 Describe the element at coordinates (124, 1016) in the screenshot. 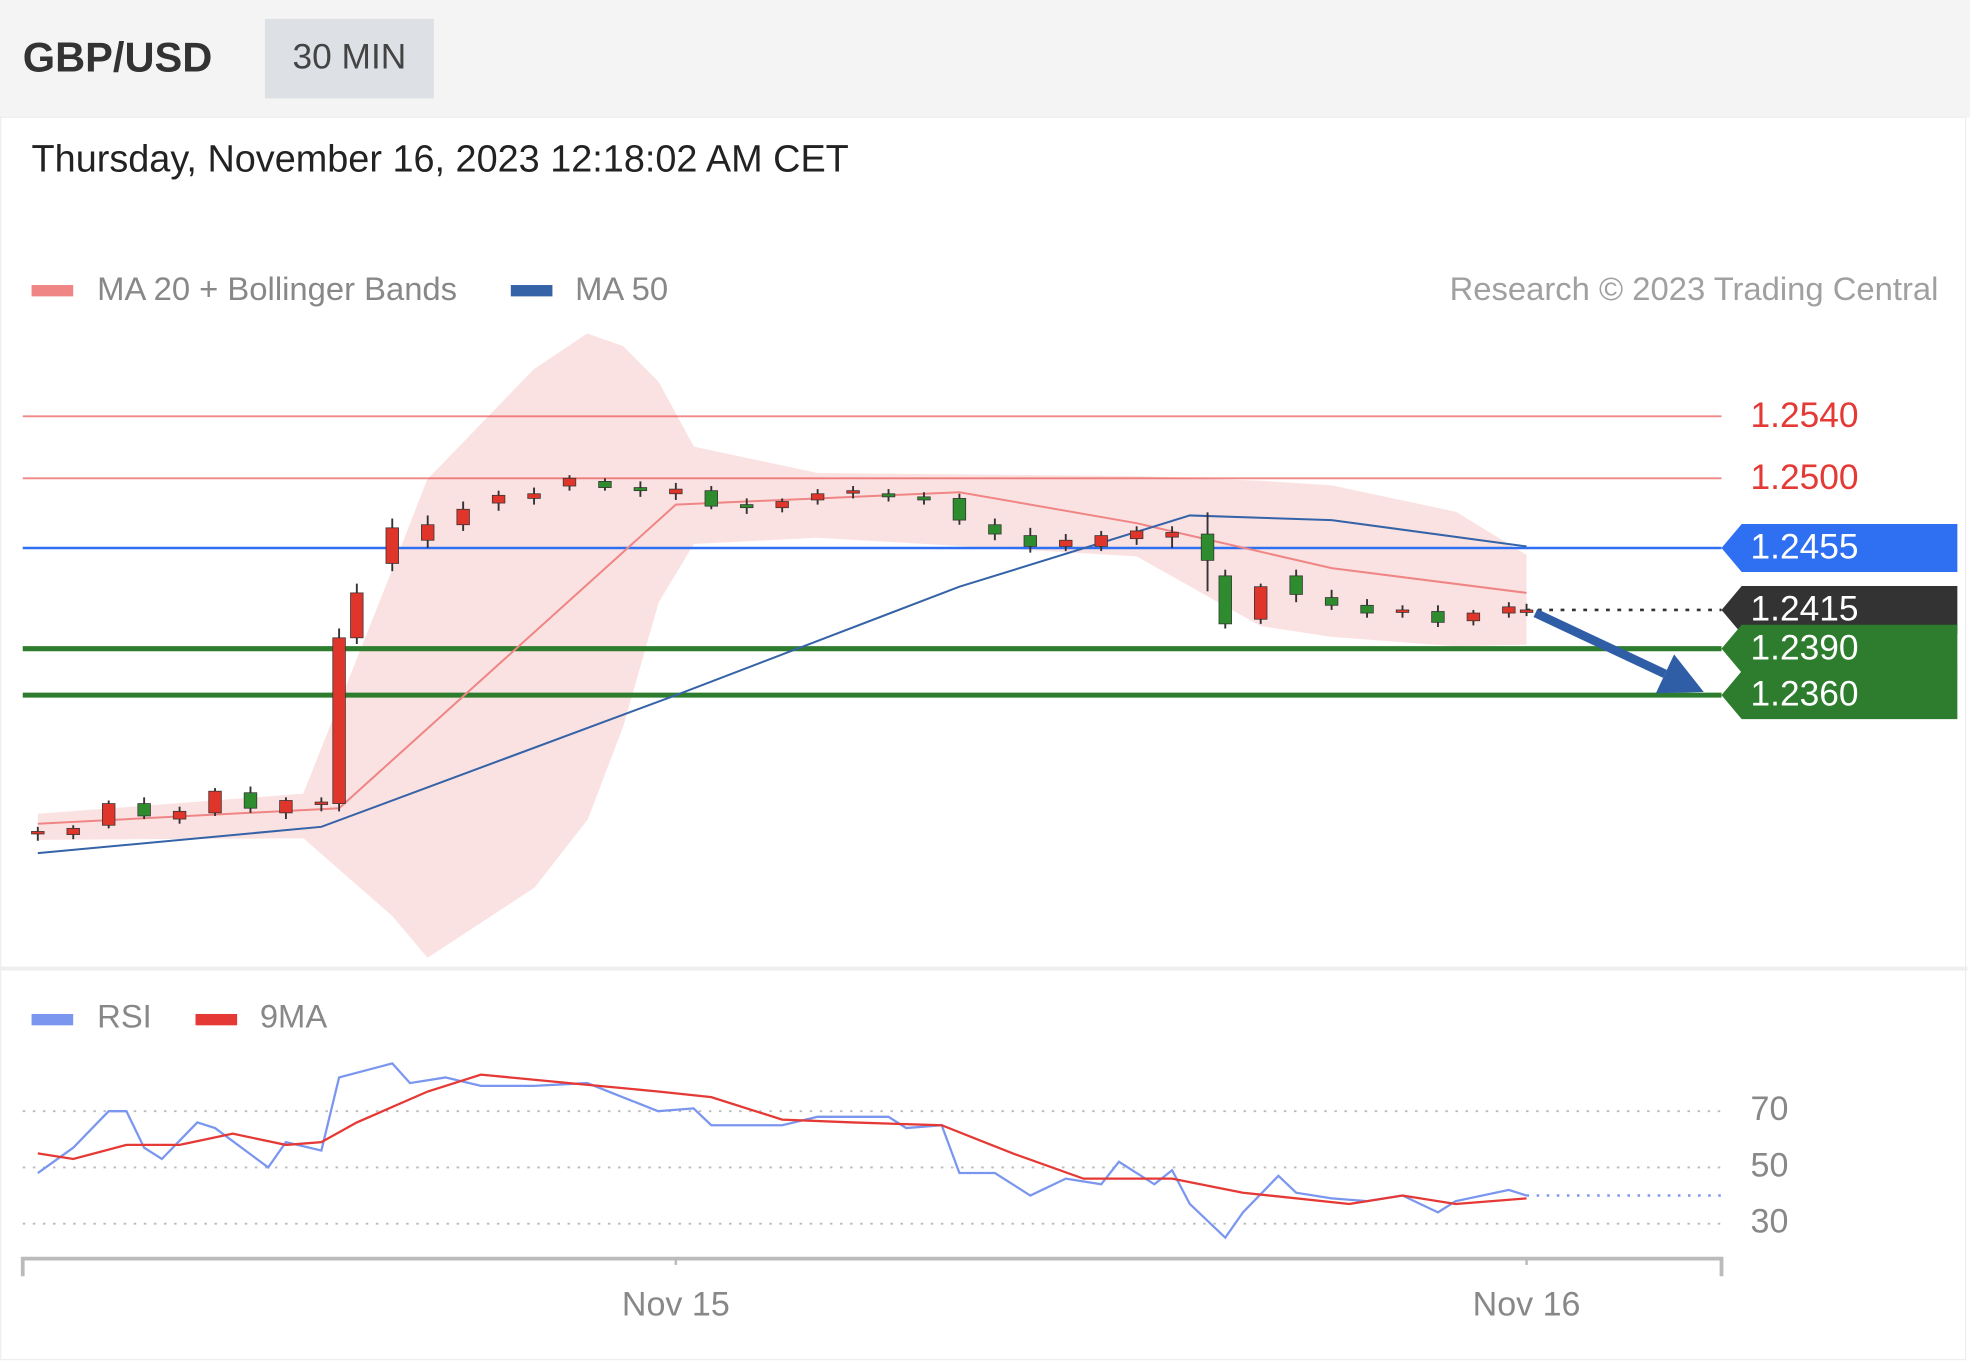

I see `legend-label: RSI` at that location.